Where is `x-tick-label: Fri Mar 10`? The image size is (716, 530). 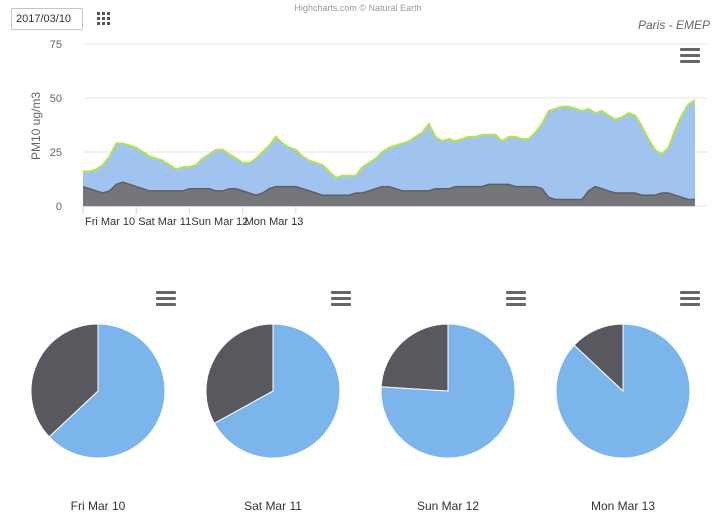 x-tick-label: Fri Mar 10 is located at coordinates (110, 222).